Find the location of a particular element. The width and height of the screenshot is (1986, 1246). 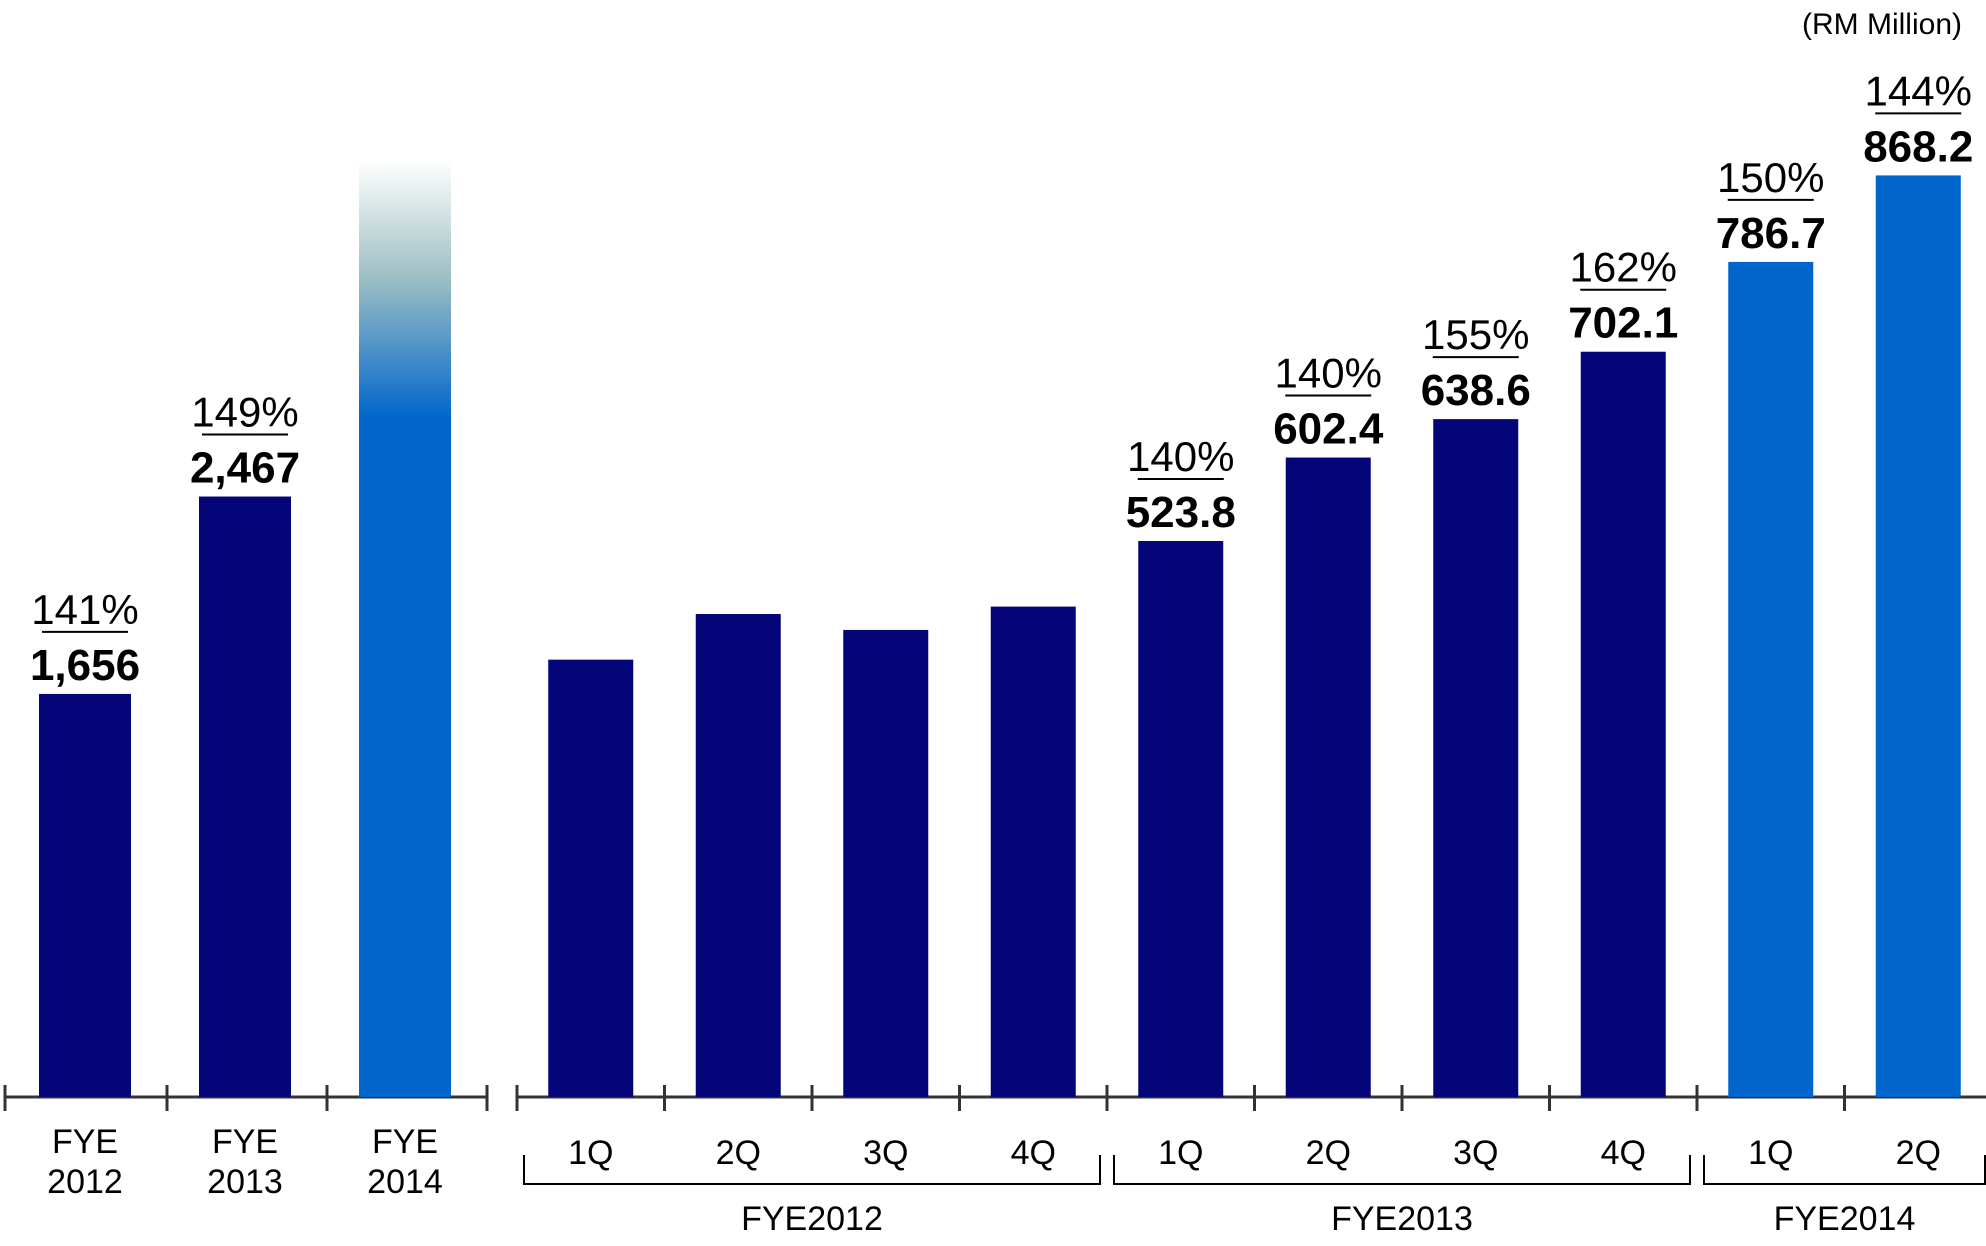

annual-tick-label-line2: 2012 is located at coordinates (85, 1182).